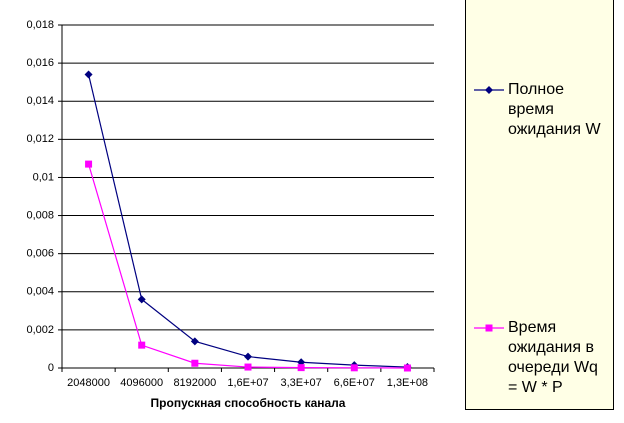 The height and width of the screenshot is (423, 624). I want to click on x-tick-label: 2048000, so click(88, 383).